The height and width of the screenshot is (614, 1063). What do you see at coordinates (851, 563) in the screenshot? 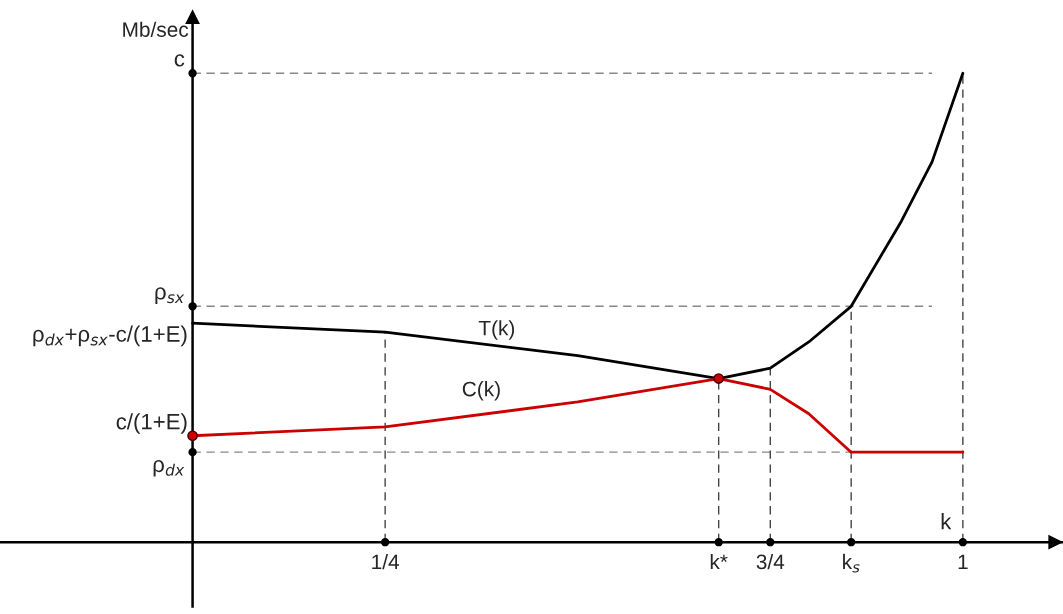
I see `x-tick-label: k$_{s}$` at bounding box center [851, 563].